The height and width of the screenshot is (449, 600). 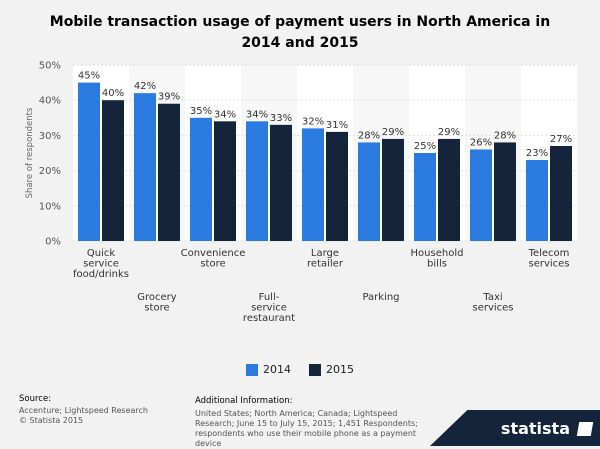 What do you see at coordinates (380, 297) in the screenshot?
I see `x-category-label: Parking` at bounding box center [380, 297].